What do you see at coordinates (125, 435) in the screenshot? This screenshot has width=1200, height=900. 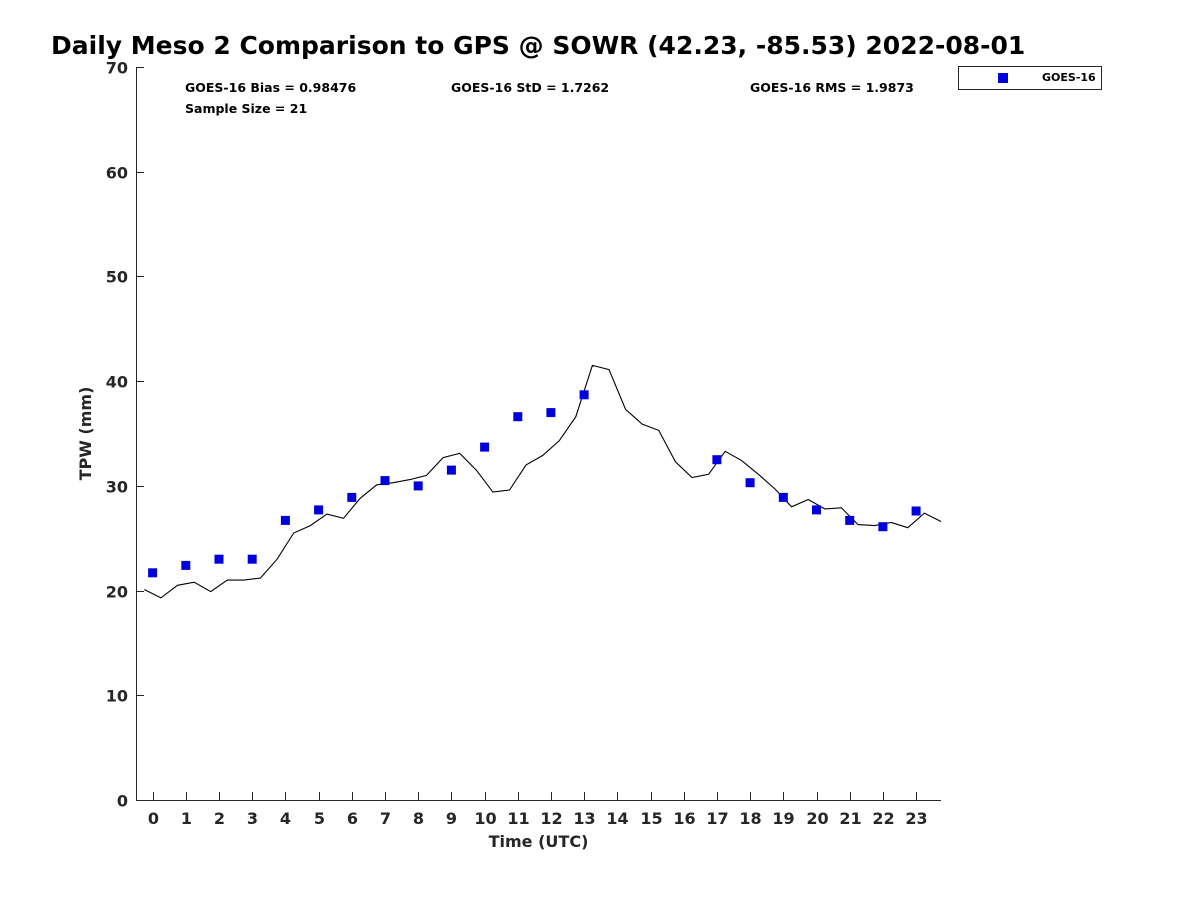 I see `y-axis-ticks: 0 10 20 30 40 50 60 70` at bounding box center [125, 435].